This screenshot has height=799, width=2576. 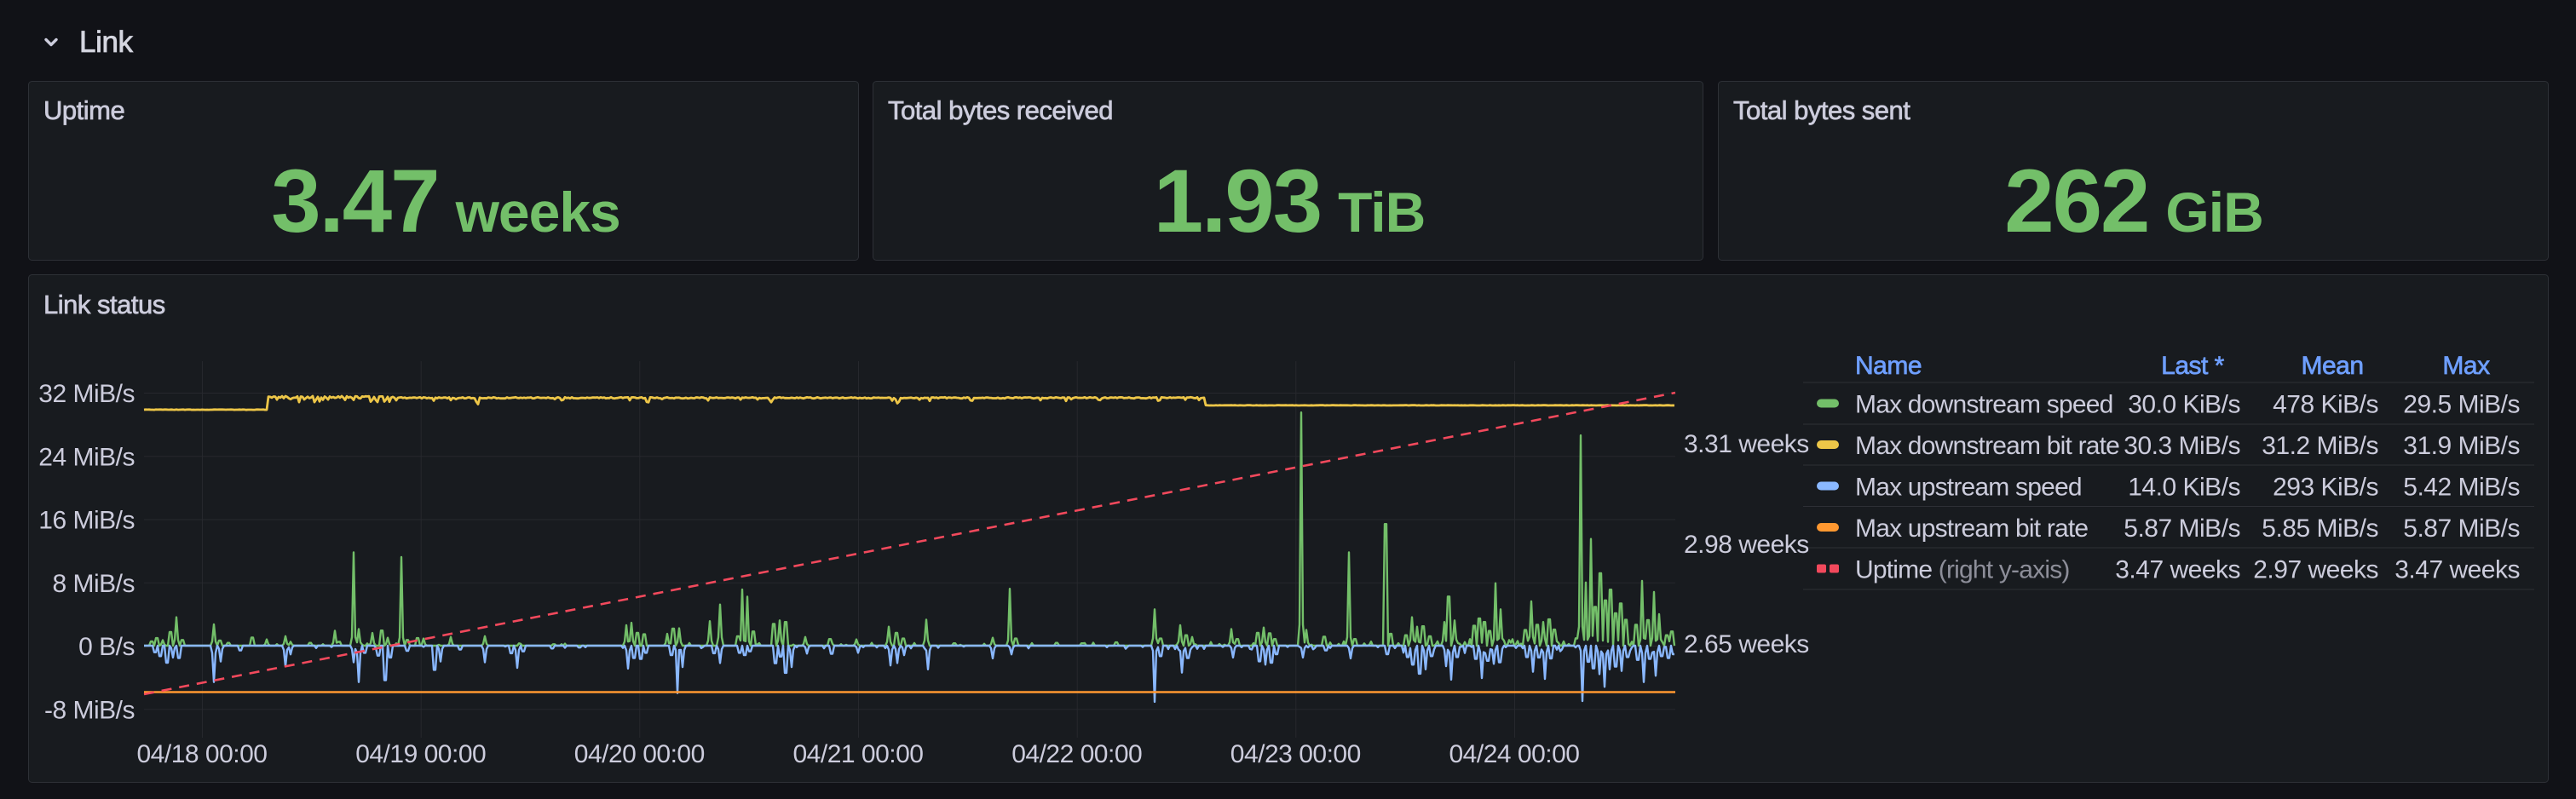 What do you see at coordinates (86, 521) in the screenshot?
I see `svg-text: 16 MiB/s` at bounding box center [86, 521].